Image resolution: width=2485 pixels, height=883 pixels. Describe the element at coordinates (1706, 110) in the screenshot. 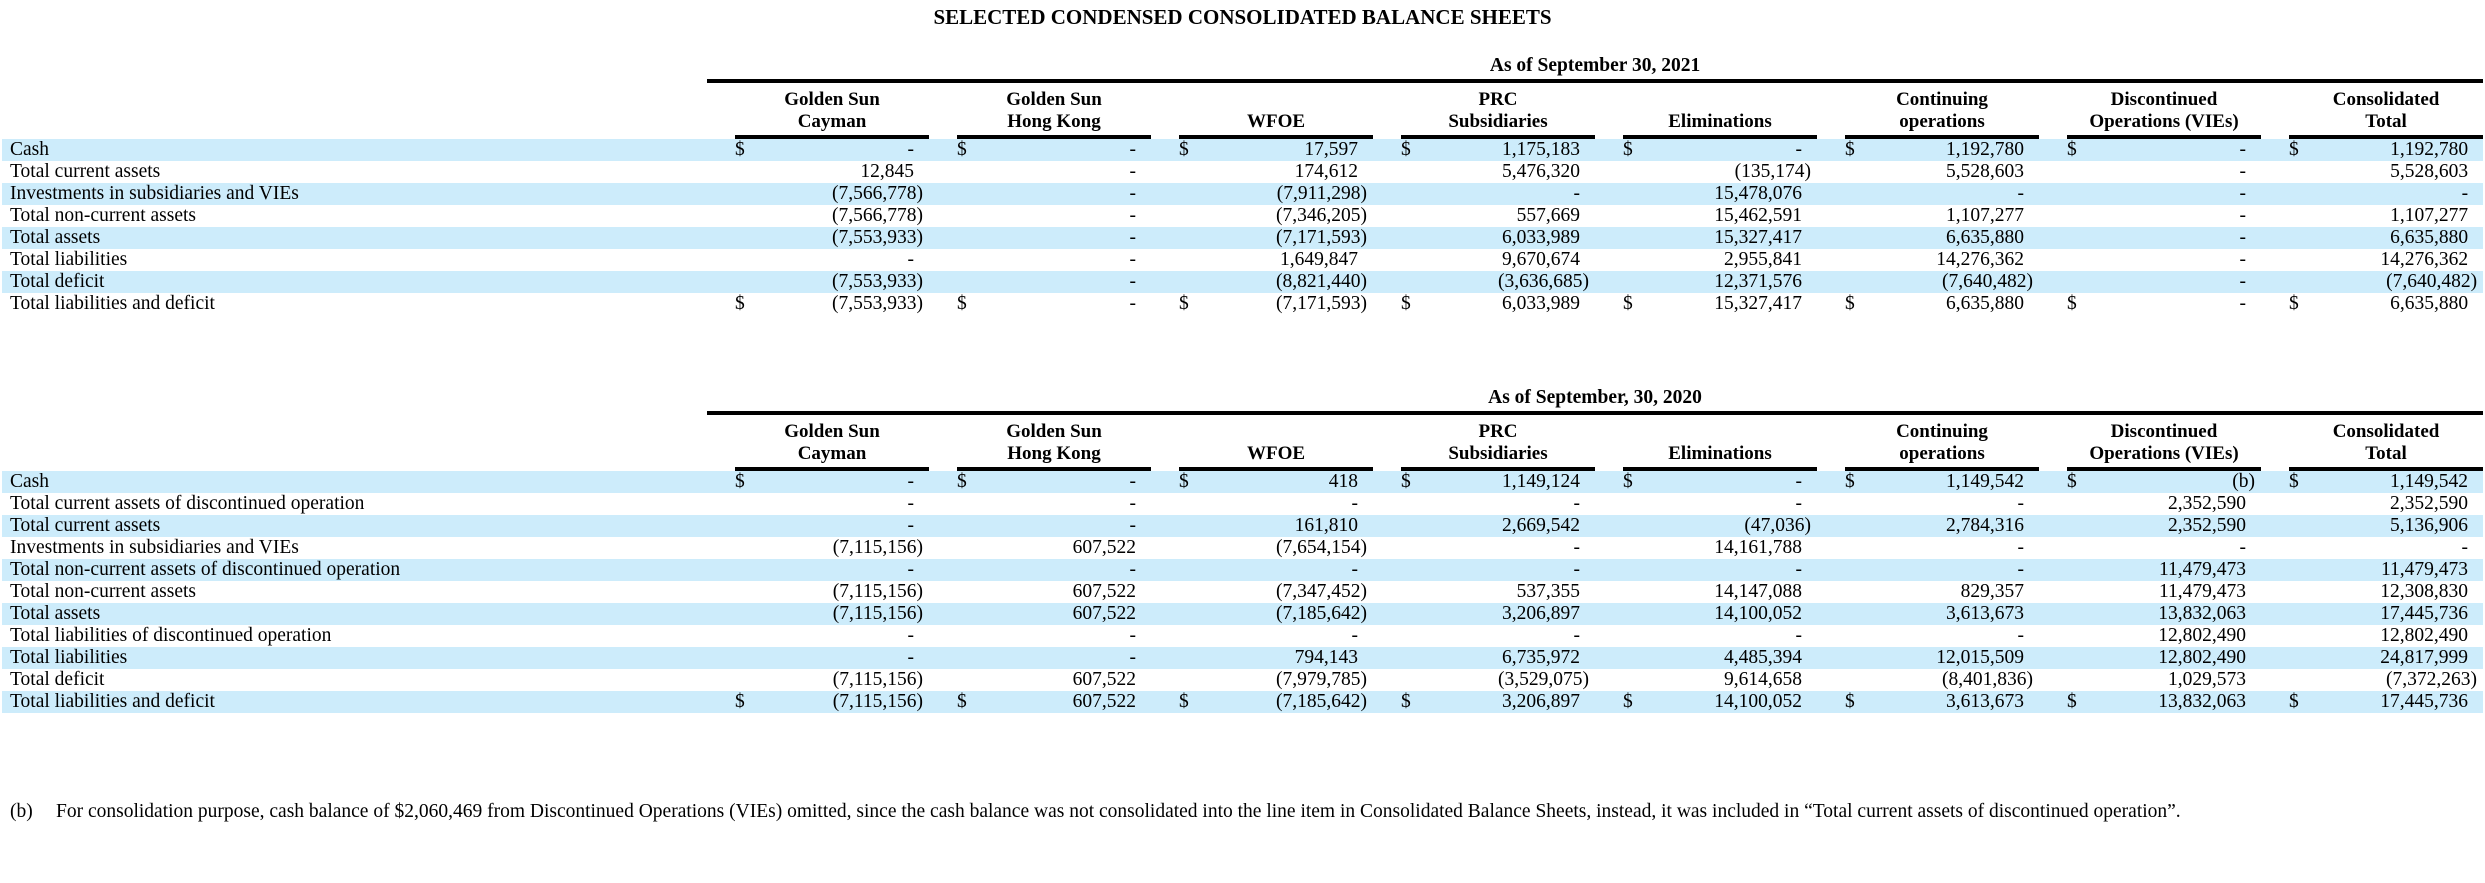

I see `column-header: Eliminations` at that location.